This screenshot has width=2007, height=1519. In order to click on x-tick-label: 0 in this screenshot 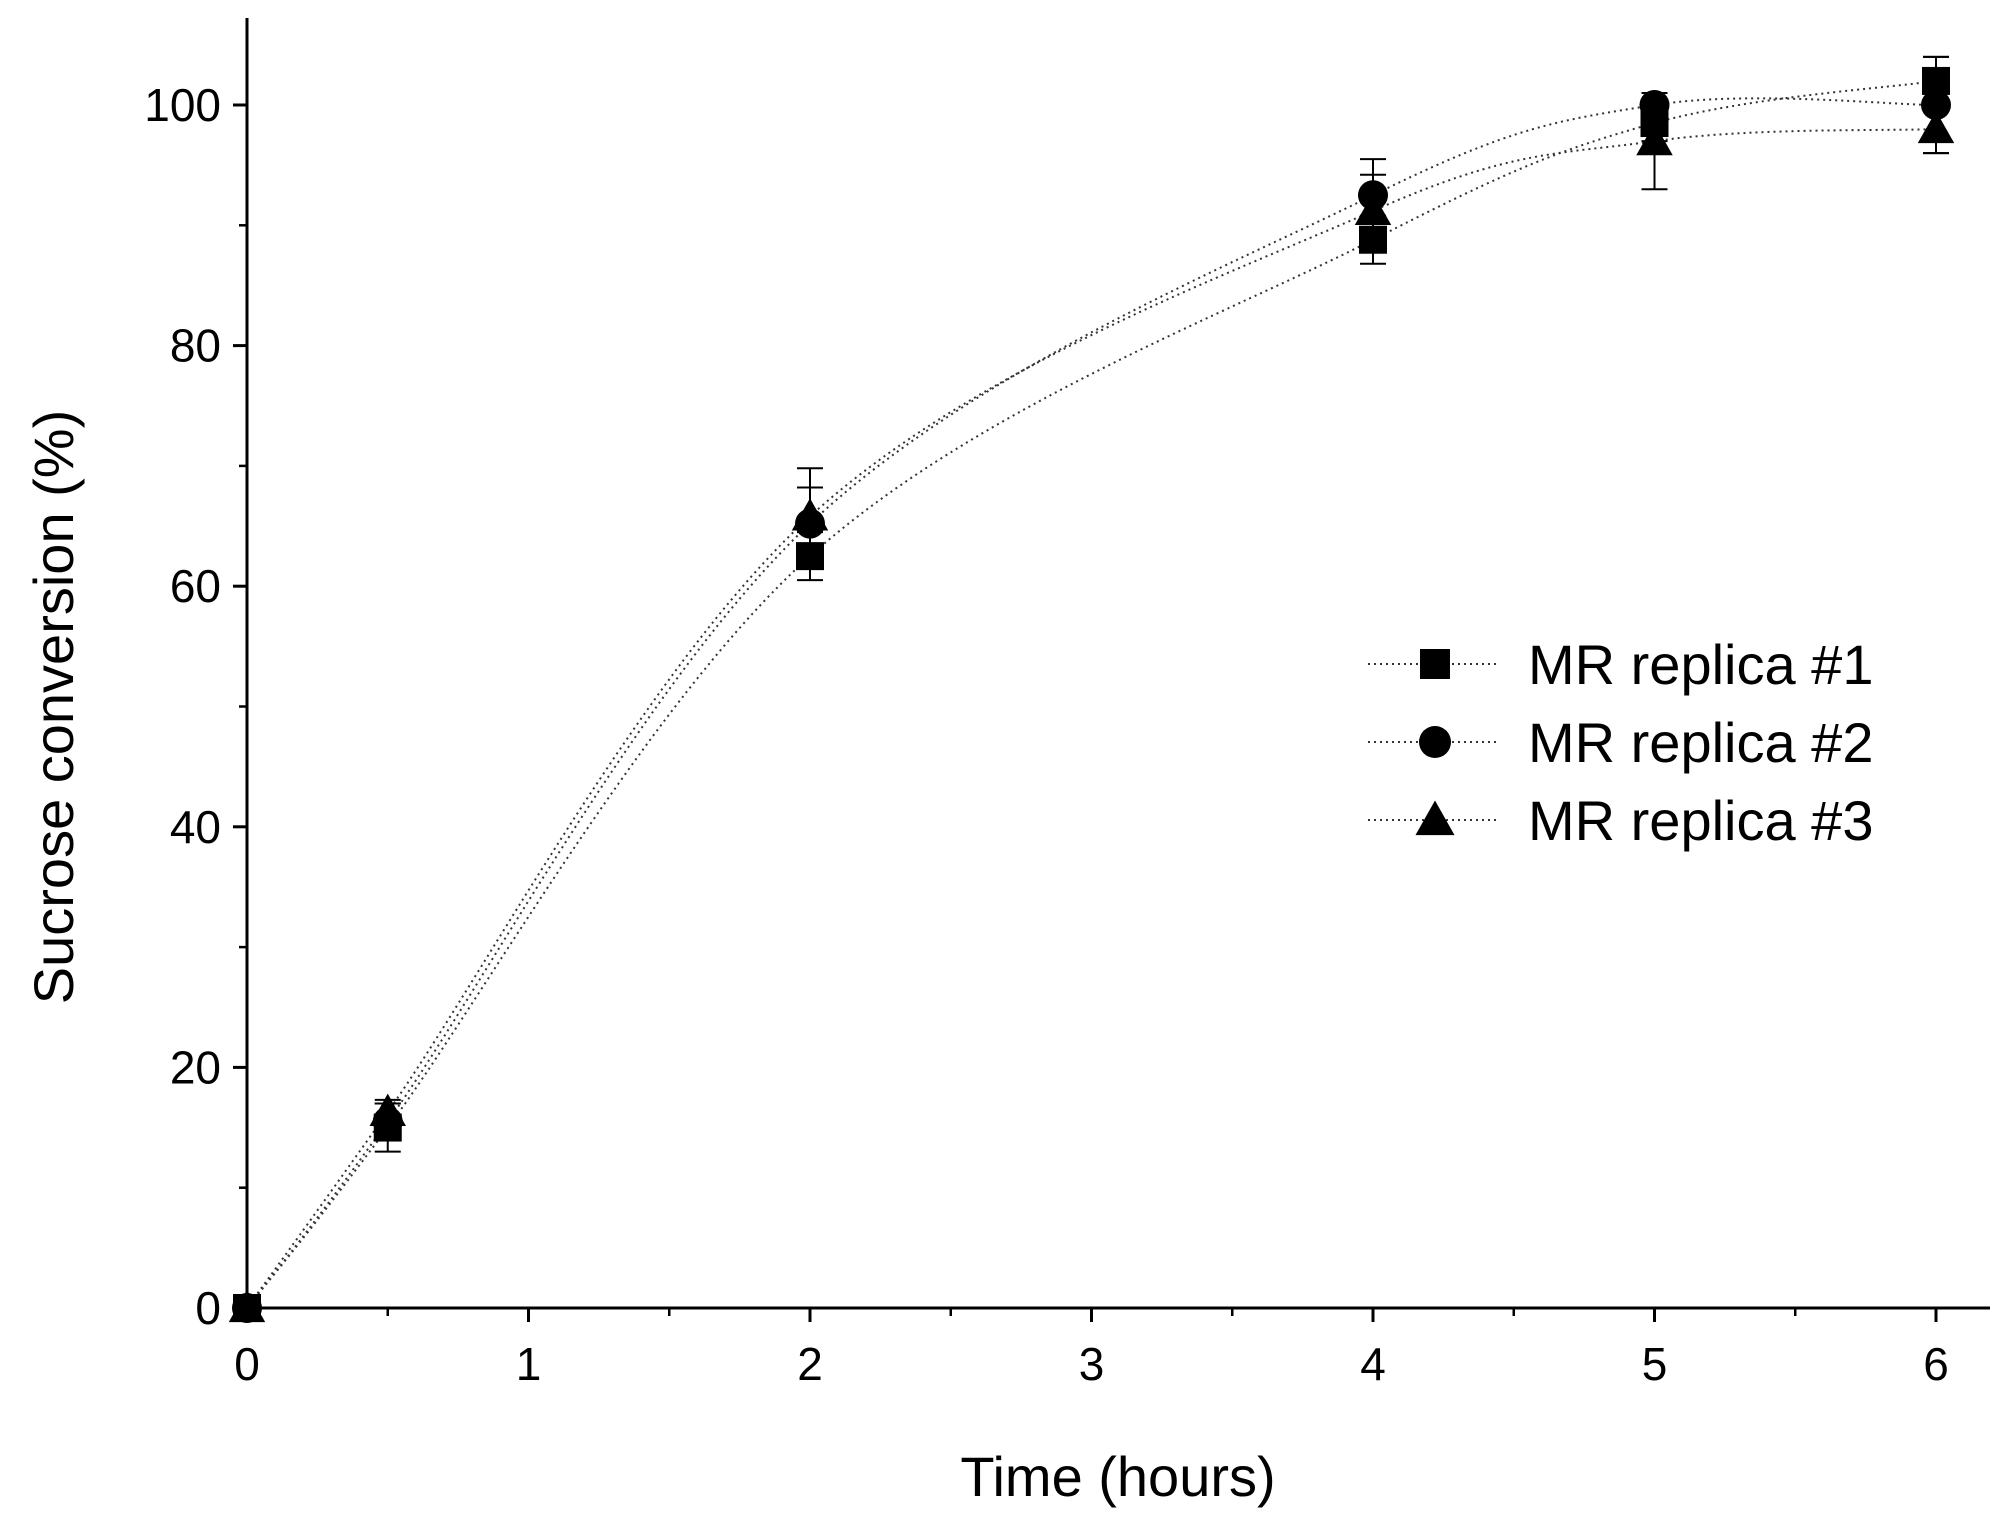, I will do `click(247, 1364)`.